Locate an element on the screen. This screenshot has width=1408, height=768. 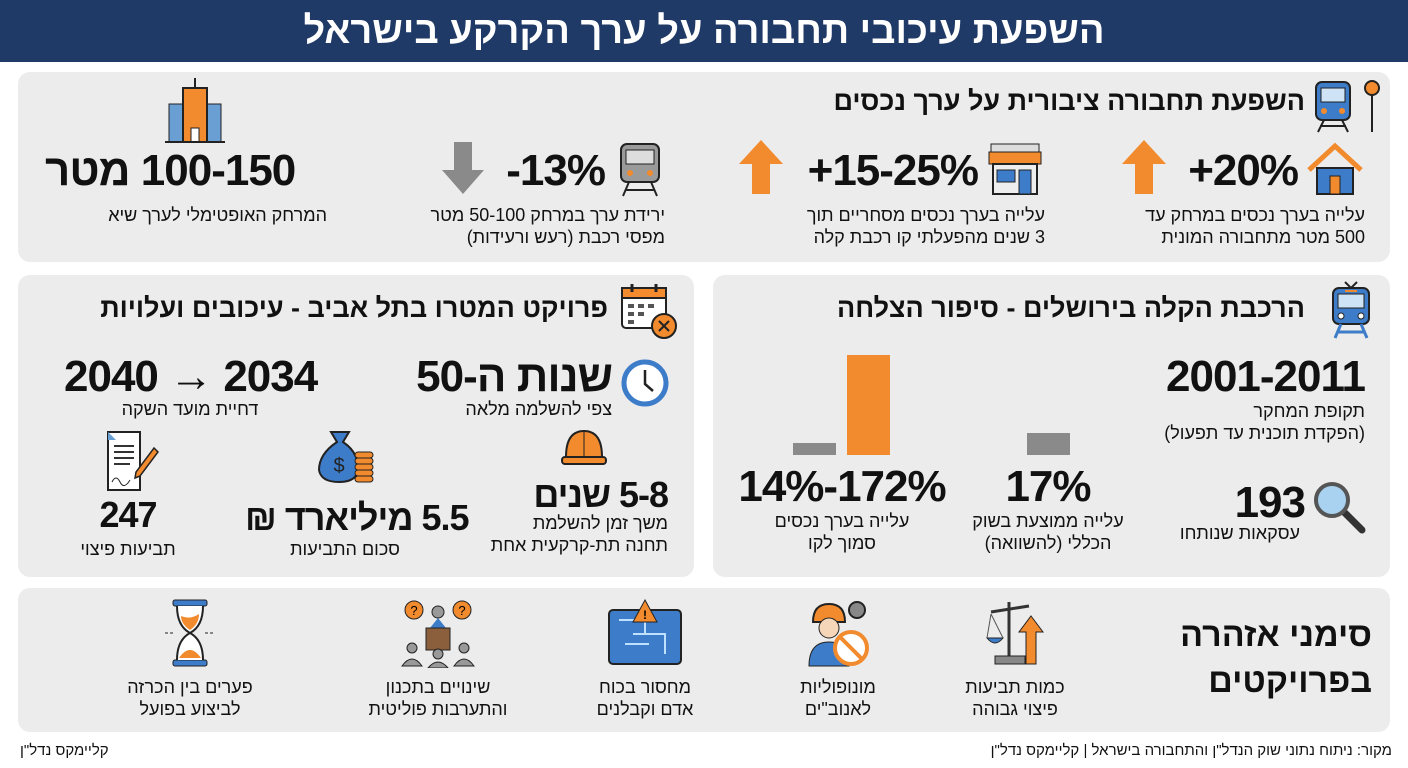
claims-sum-value: 5.5 מיליארד ₪ is located at coordinates (357, 517).